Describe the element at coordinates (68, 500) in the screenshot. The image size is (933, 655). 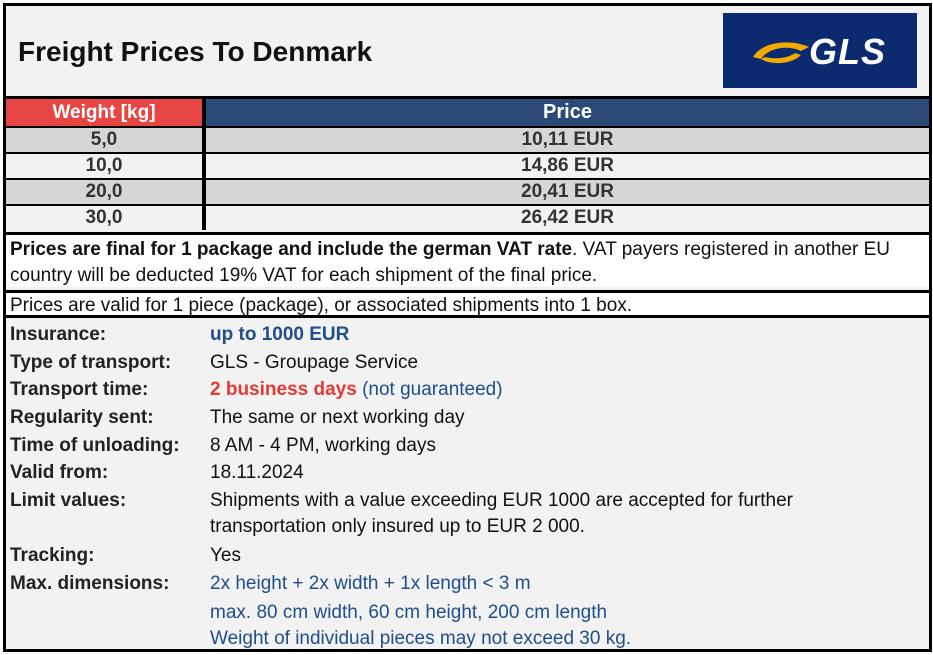
I see `limit-label: Limit values:` at that location.